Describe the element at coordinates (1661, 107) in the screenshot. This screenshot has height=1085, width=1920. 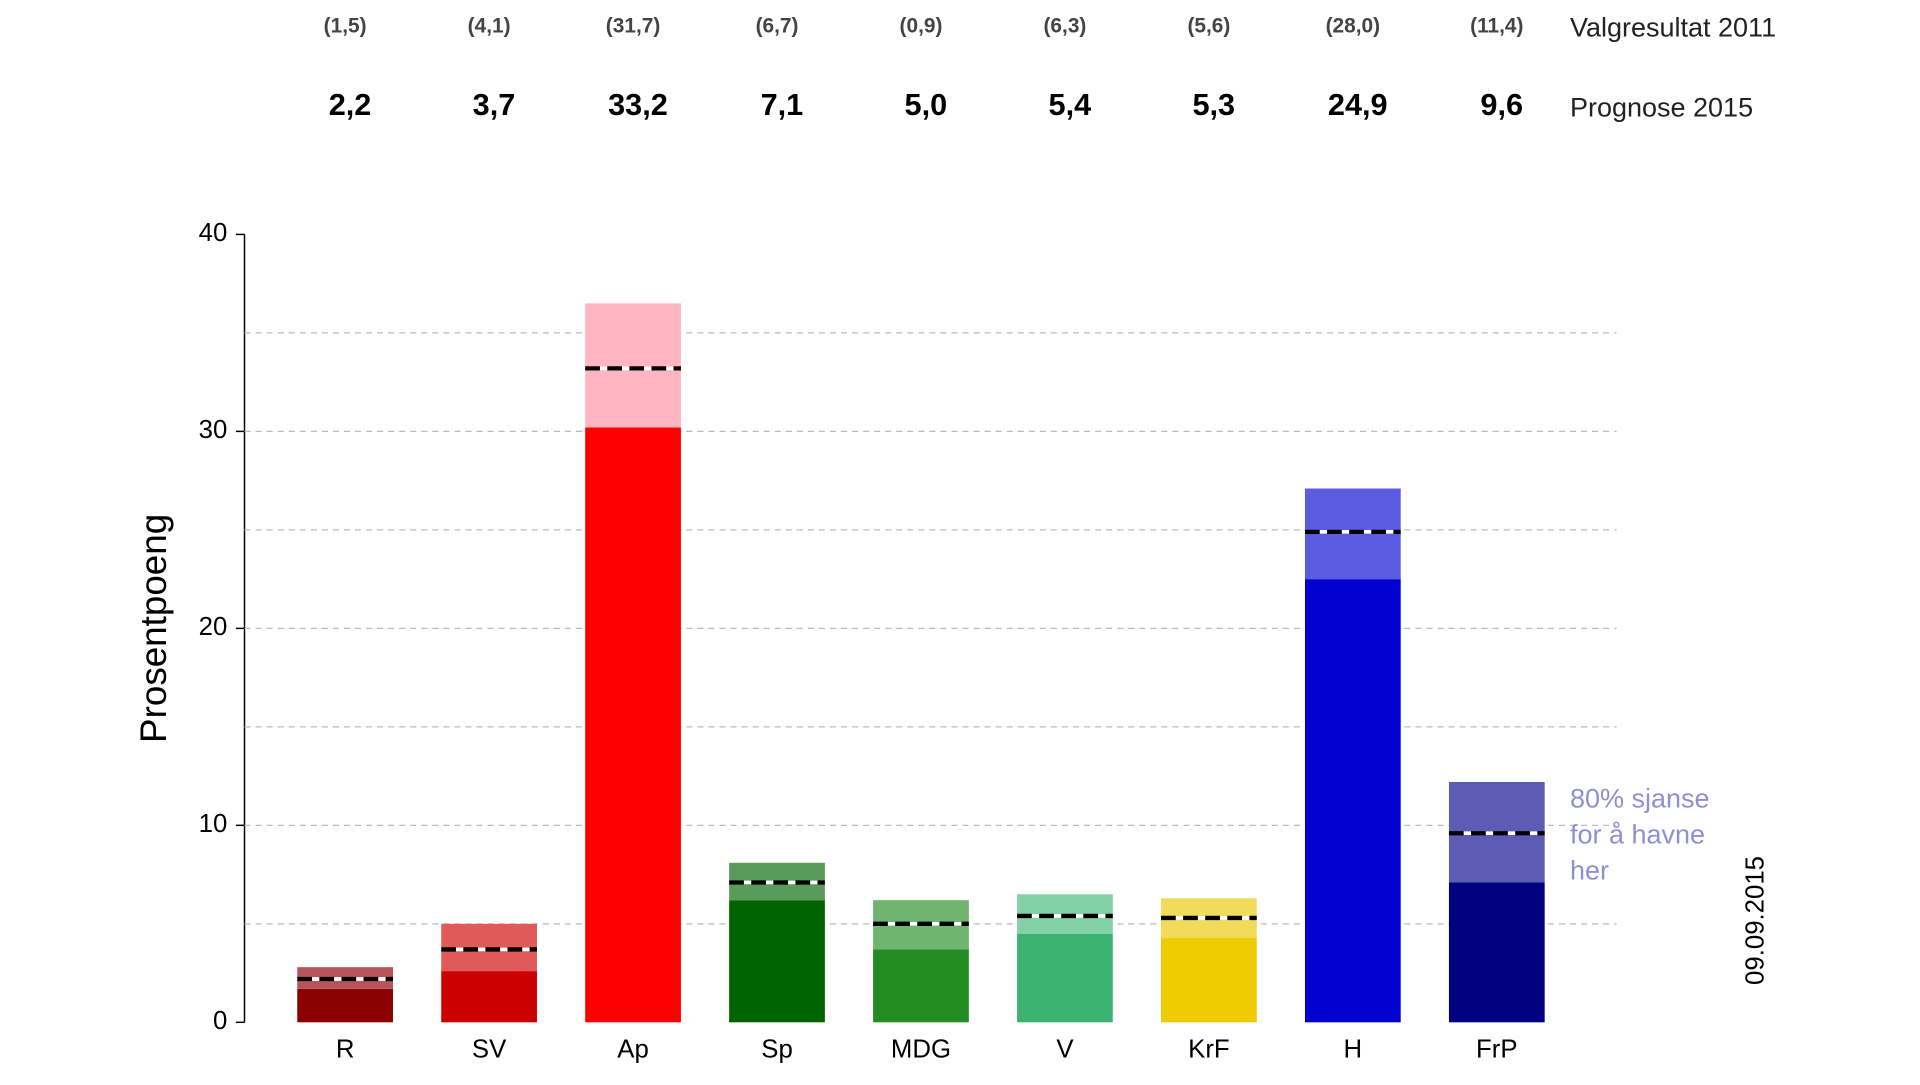
I see `row-label: Prognose 2015` at that location.